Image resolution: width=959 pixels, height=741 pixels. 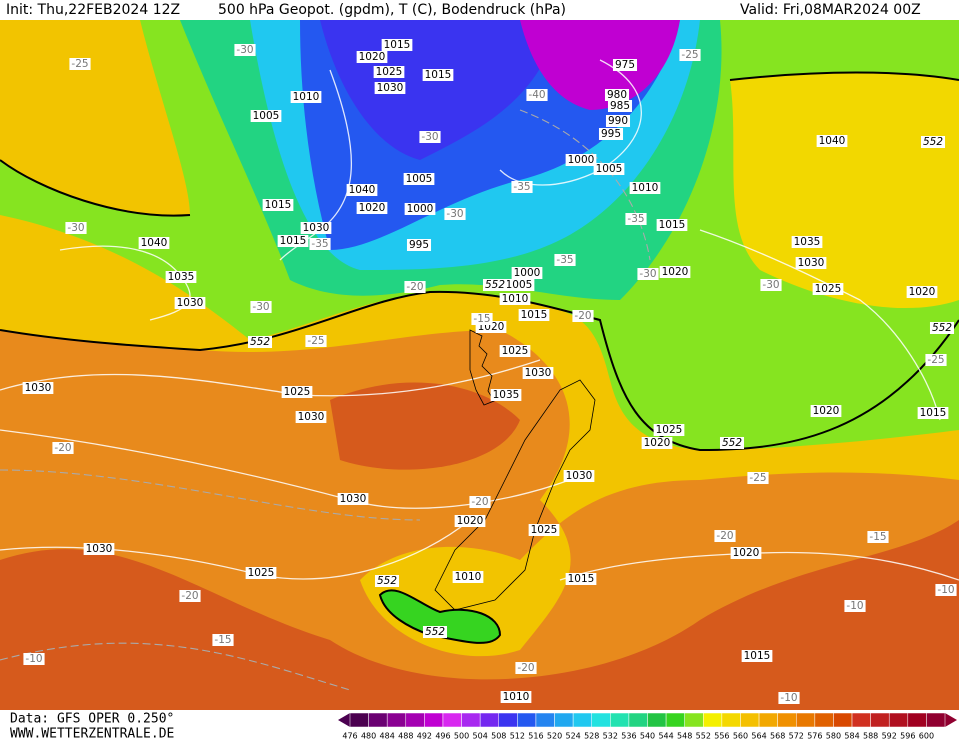 I want to click on colorbar-arrow-right, so click(x=951, y=720).